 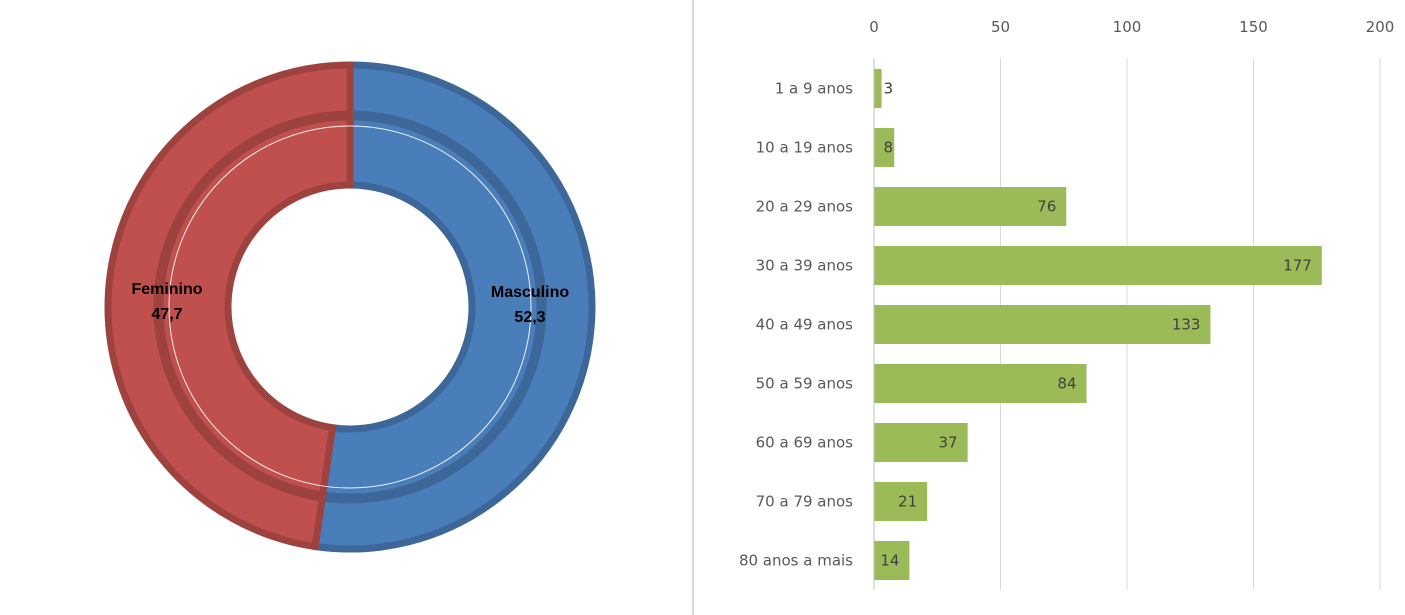 I want to click on bar-value-label-6: 37, so click(x=948, y=443).